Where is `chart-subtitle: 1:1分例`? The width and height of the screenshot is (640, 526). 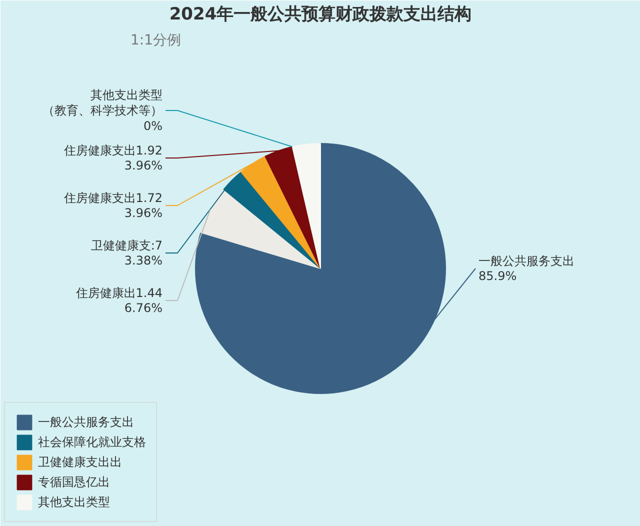 chart-subtitle: 1:1分例 is located at coordinates (156, 40).